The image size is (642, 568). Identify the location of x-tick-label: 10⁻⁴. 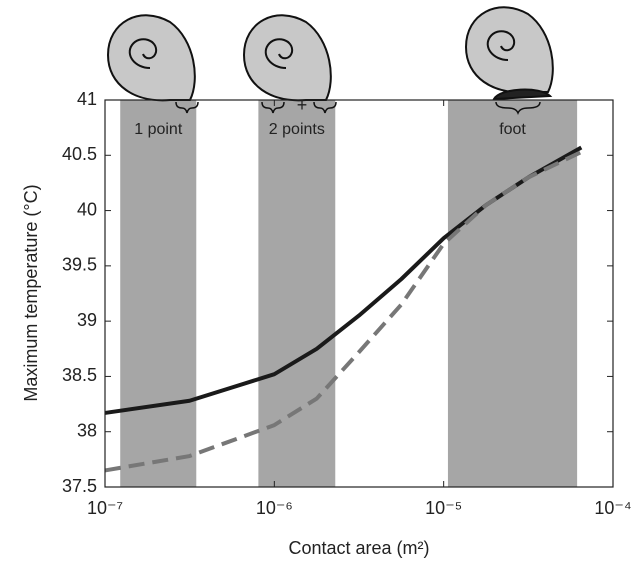
(612, 508).